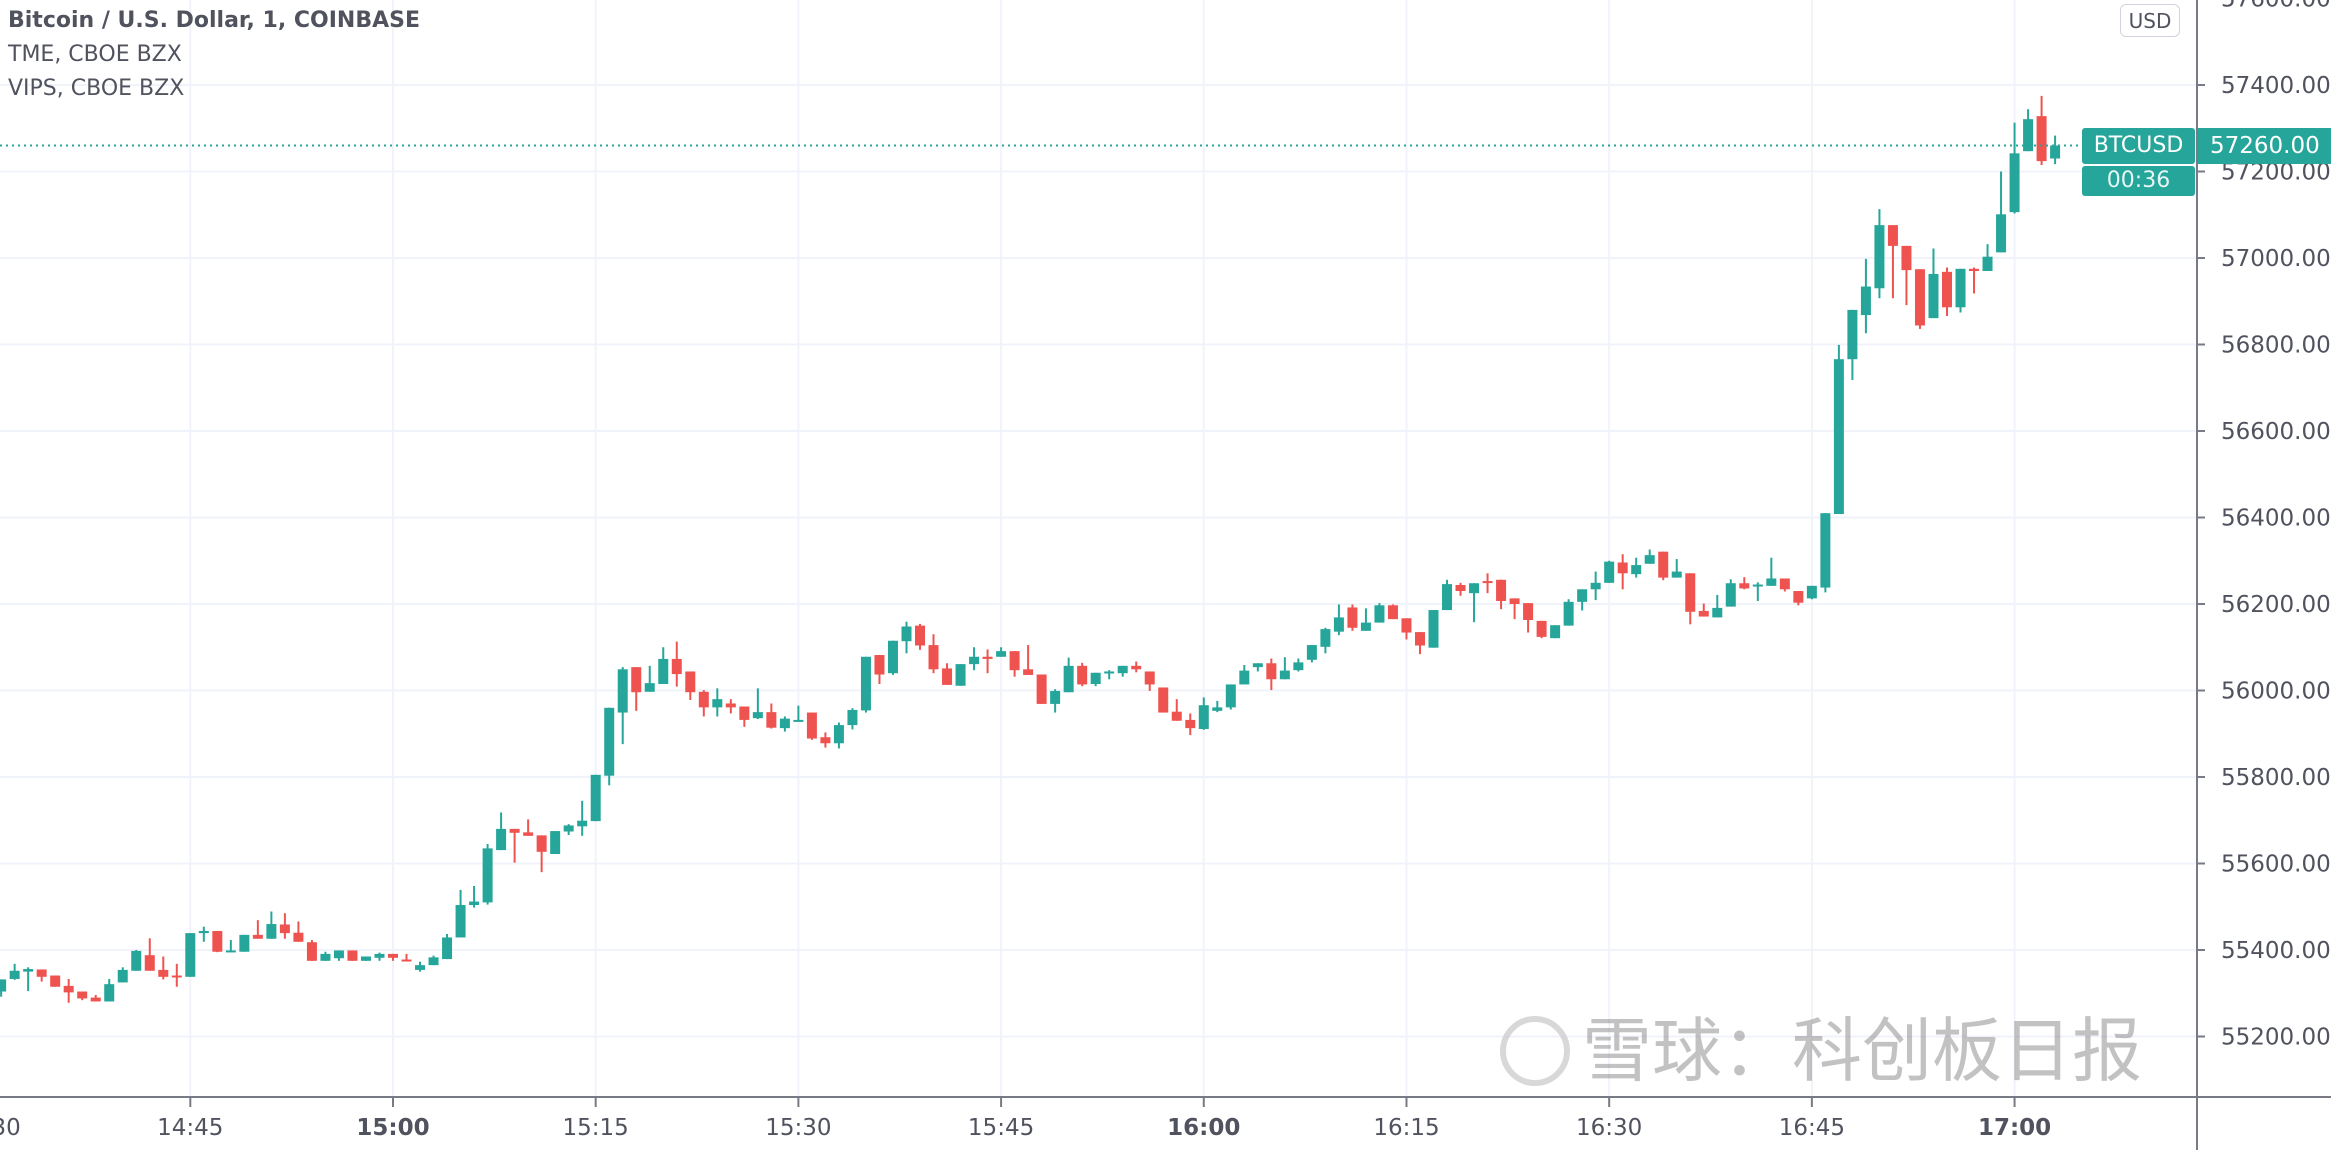  I want to click on currency-button: USD, so click(2150, 20).